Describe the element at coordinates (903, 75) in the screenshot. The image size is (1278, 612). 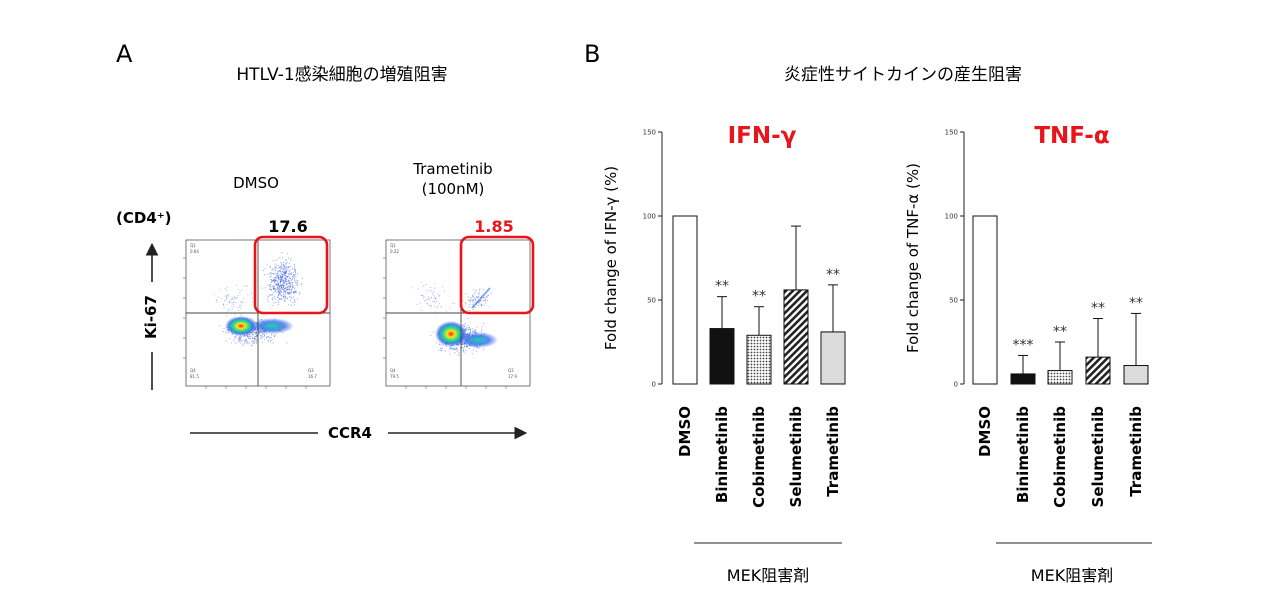
I see `panel-b-title: 炎症性サイトカインの産生阻害` at that location.